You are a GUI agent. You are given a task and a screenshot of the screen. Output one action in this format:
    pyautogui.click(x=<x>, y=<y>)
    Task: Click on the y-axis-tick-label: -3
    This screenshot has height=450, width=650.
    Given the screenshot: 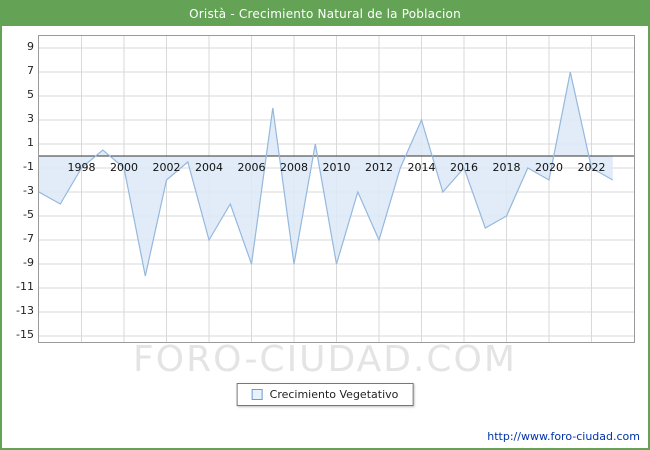 What is the action you would take?
    pyautogui.click(x=28, y=190)
    